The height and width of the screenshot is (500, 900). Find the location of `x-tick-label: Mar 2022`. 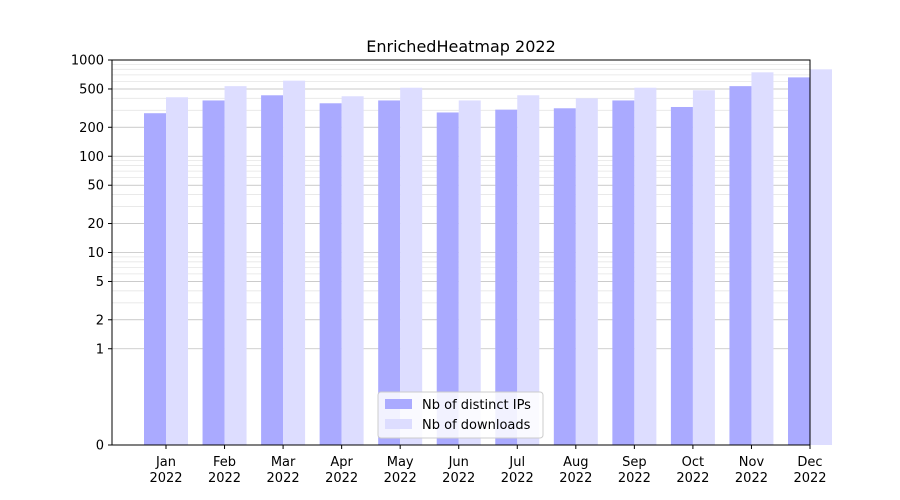

x-tick-label: Mar 2022 is located at coordinates (283, 470).